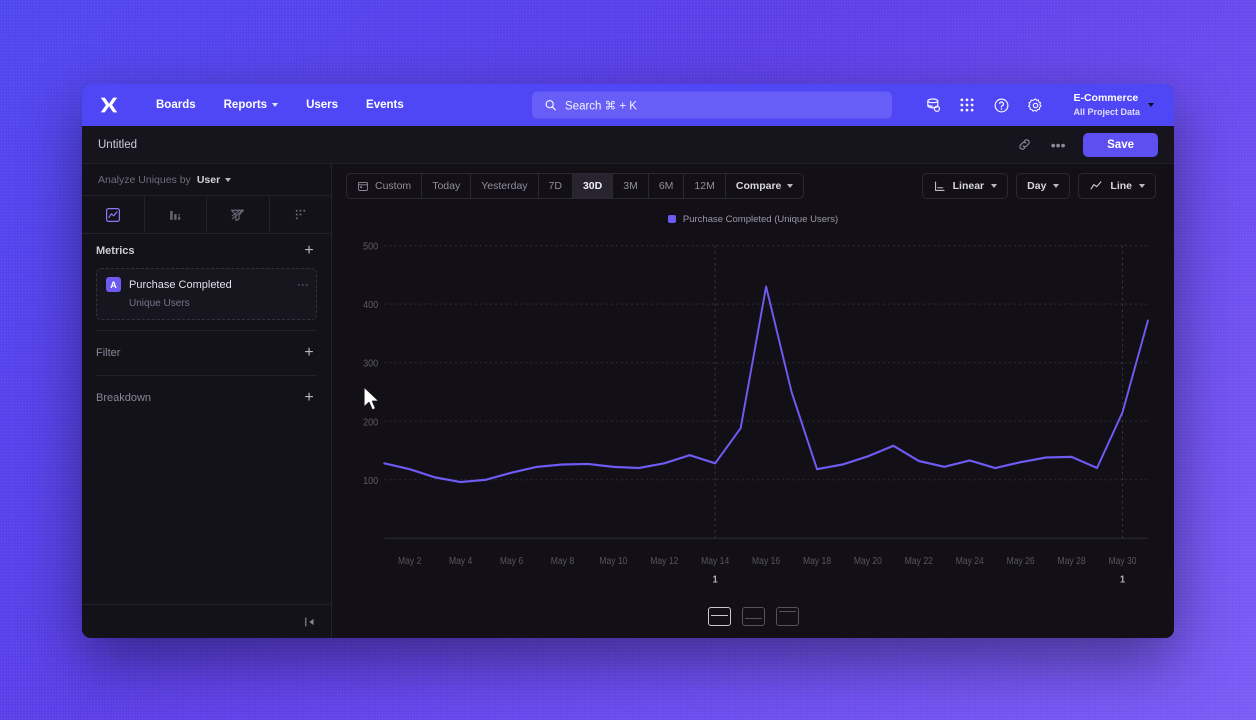  Describe the element at coordinates (176, 214) in the screenshot. I see `chart-type-bar-button` at that location.